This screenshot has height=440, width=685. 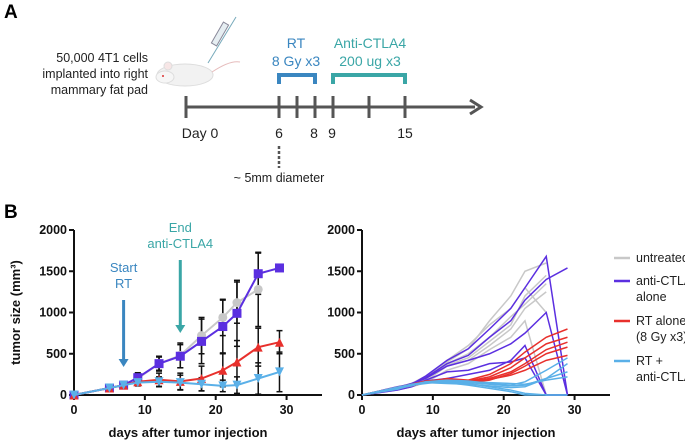 What do you see at coordinates (649, 369) in the screenshot?
I see `legend-item-rtanti: RT + anti-CTLA4` at bounding box center [649, 369].